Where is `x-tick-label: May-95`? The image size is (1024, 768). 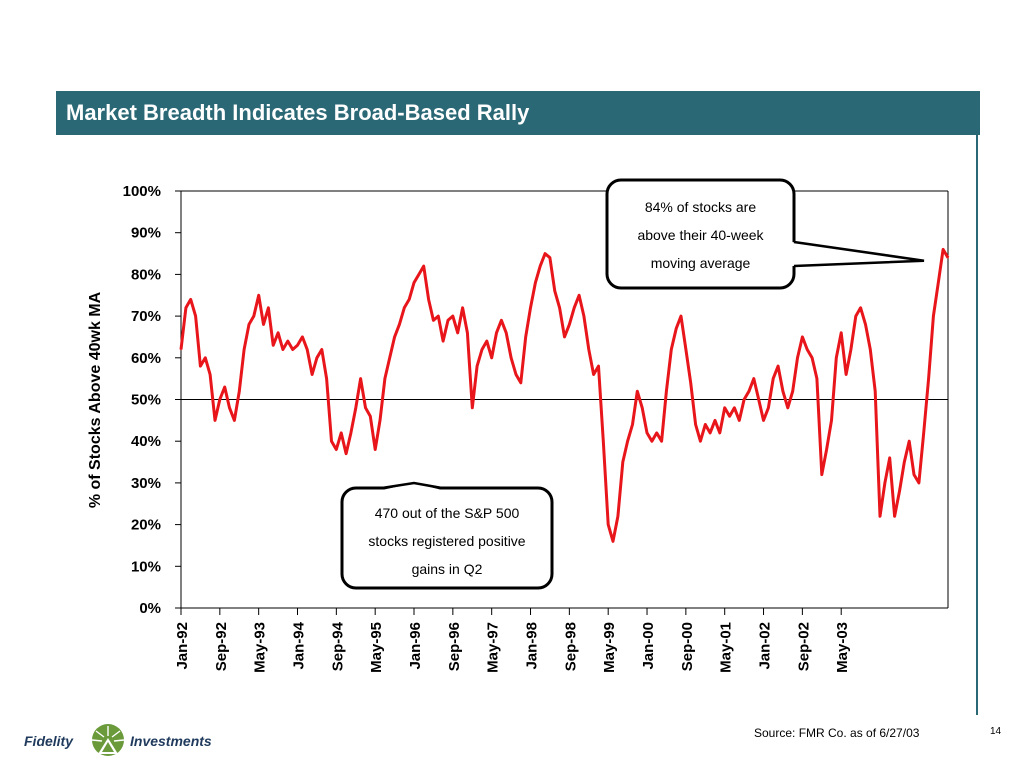
x-tick-label: May-95 is located at coordinates (376, 647).